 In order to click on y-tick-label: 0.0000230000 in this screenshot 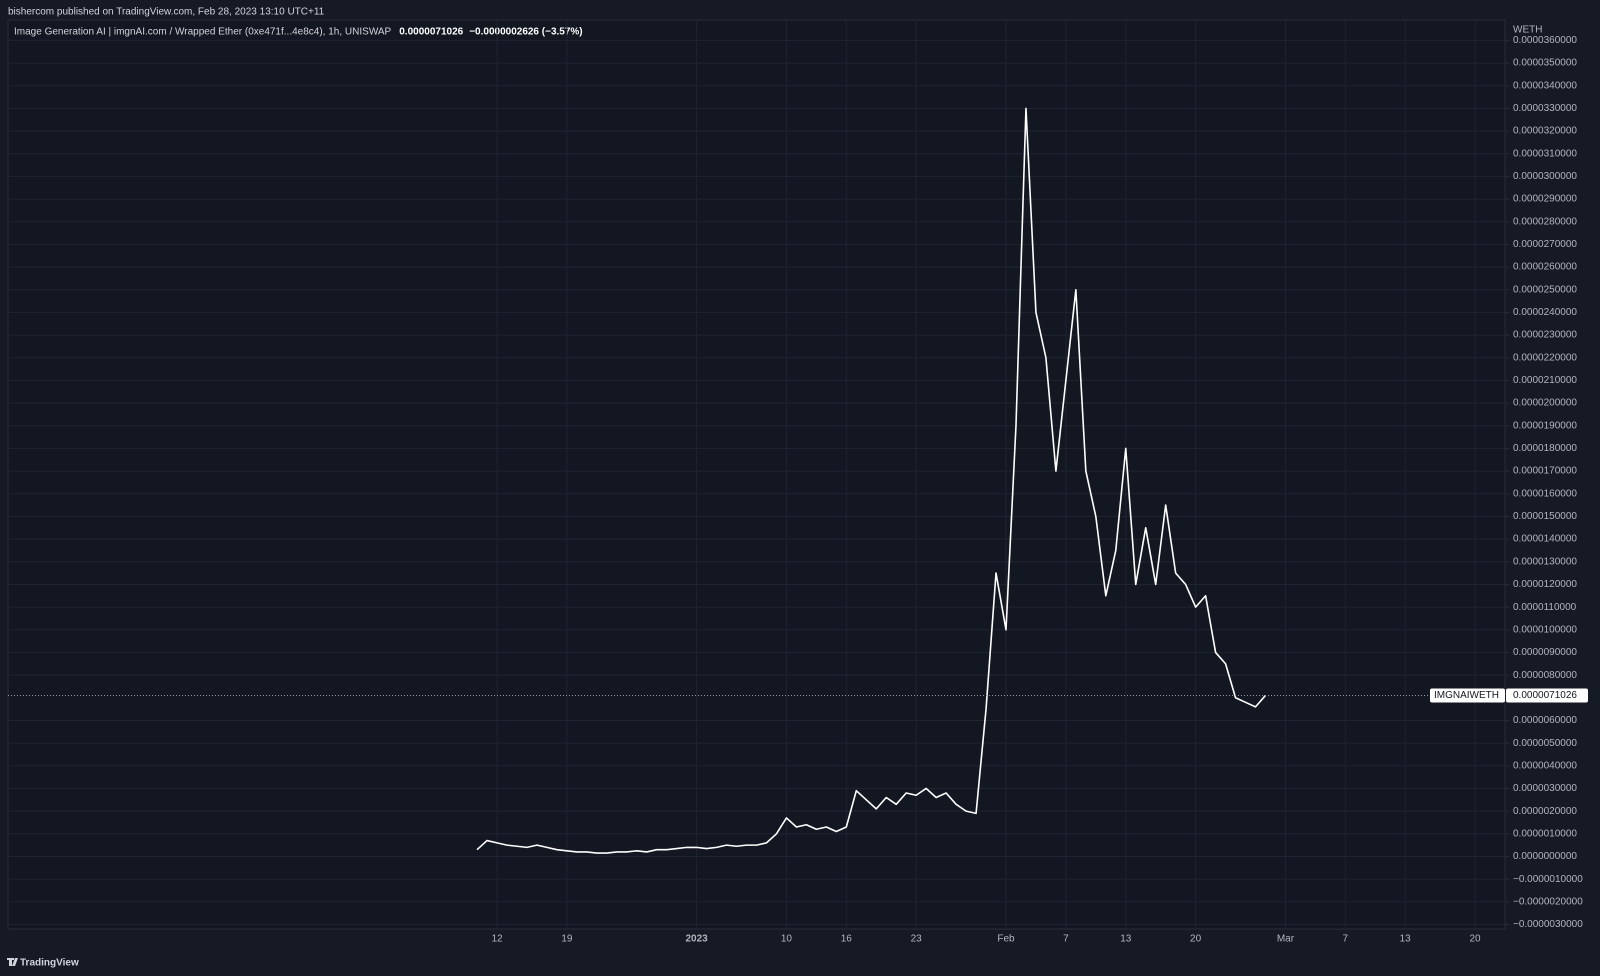, I will do `click(1545, 335)`.